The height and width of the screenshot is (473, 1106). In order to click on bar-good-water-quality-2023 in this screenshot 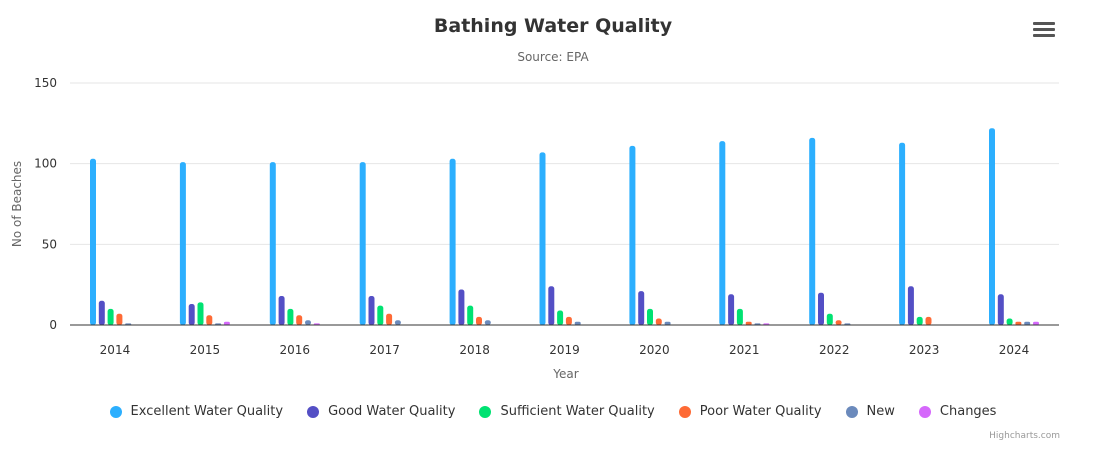, I will do `click(910, 305)`.